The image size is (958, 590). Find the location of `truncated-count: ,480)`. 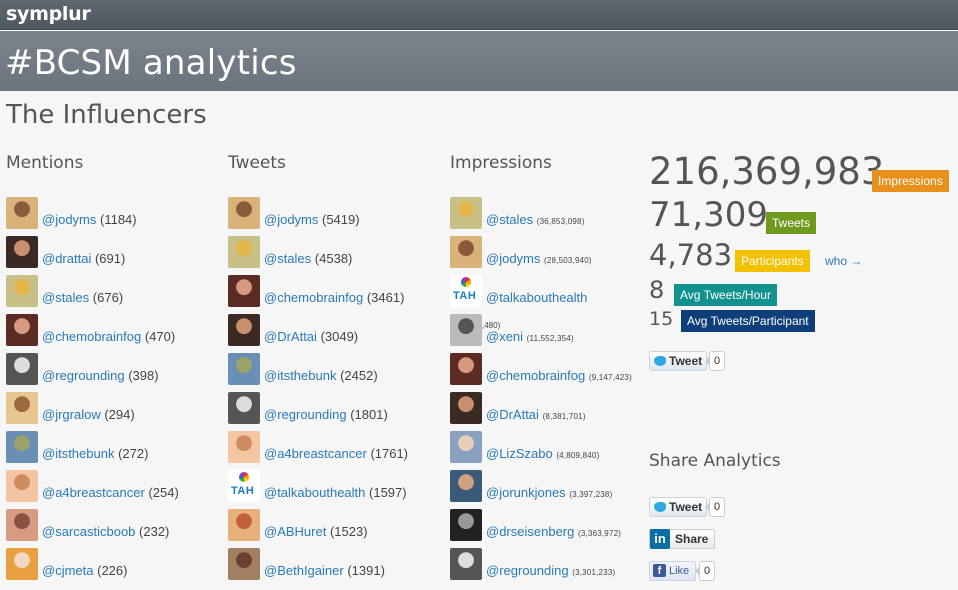

truncated-count: ,480) is located at coordinates (491, 325).